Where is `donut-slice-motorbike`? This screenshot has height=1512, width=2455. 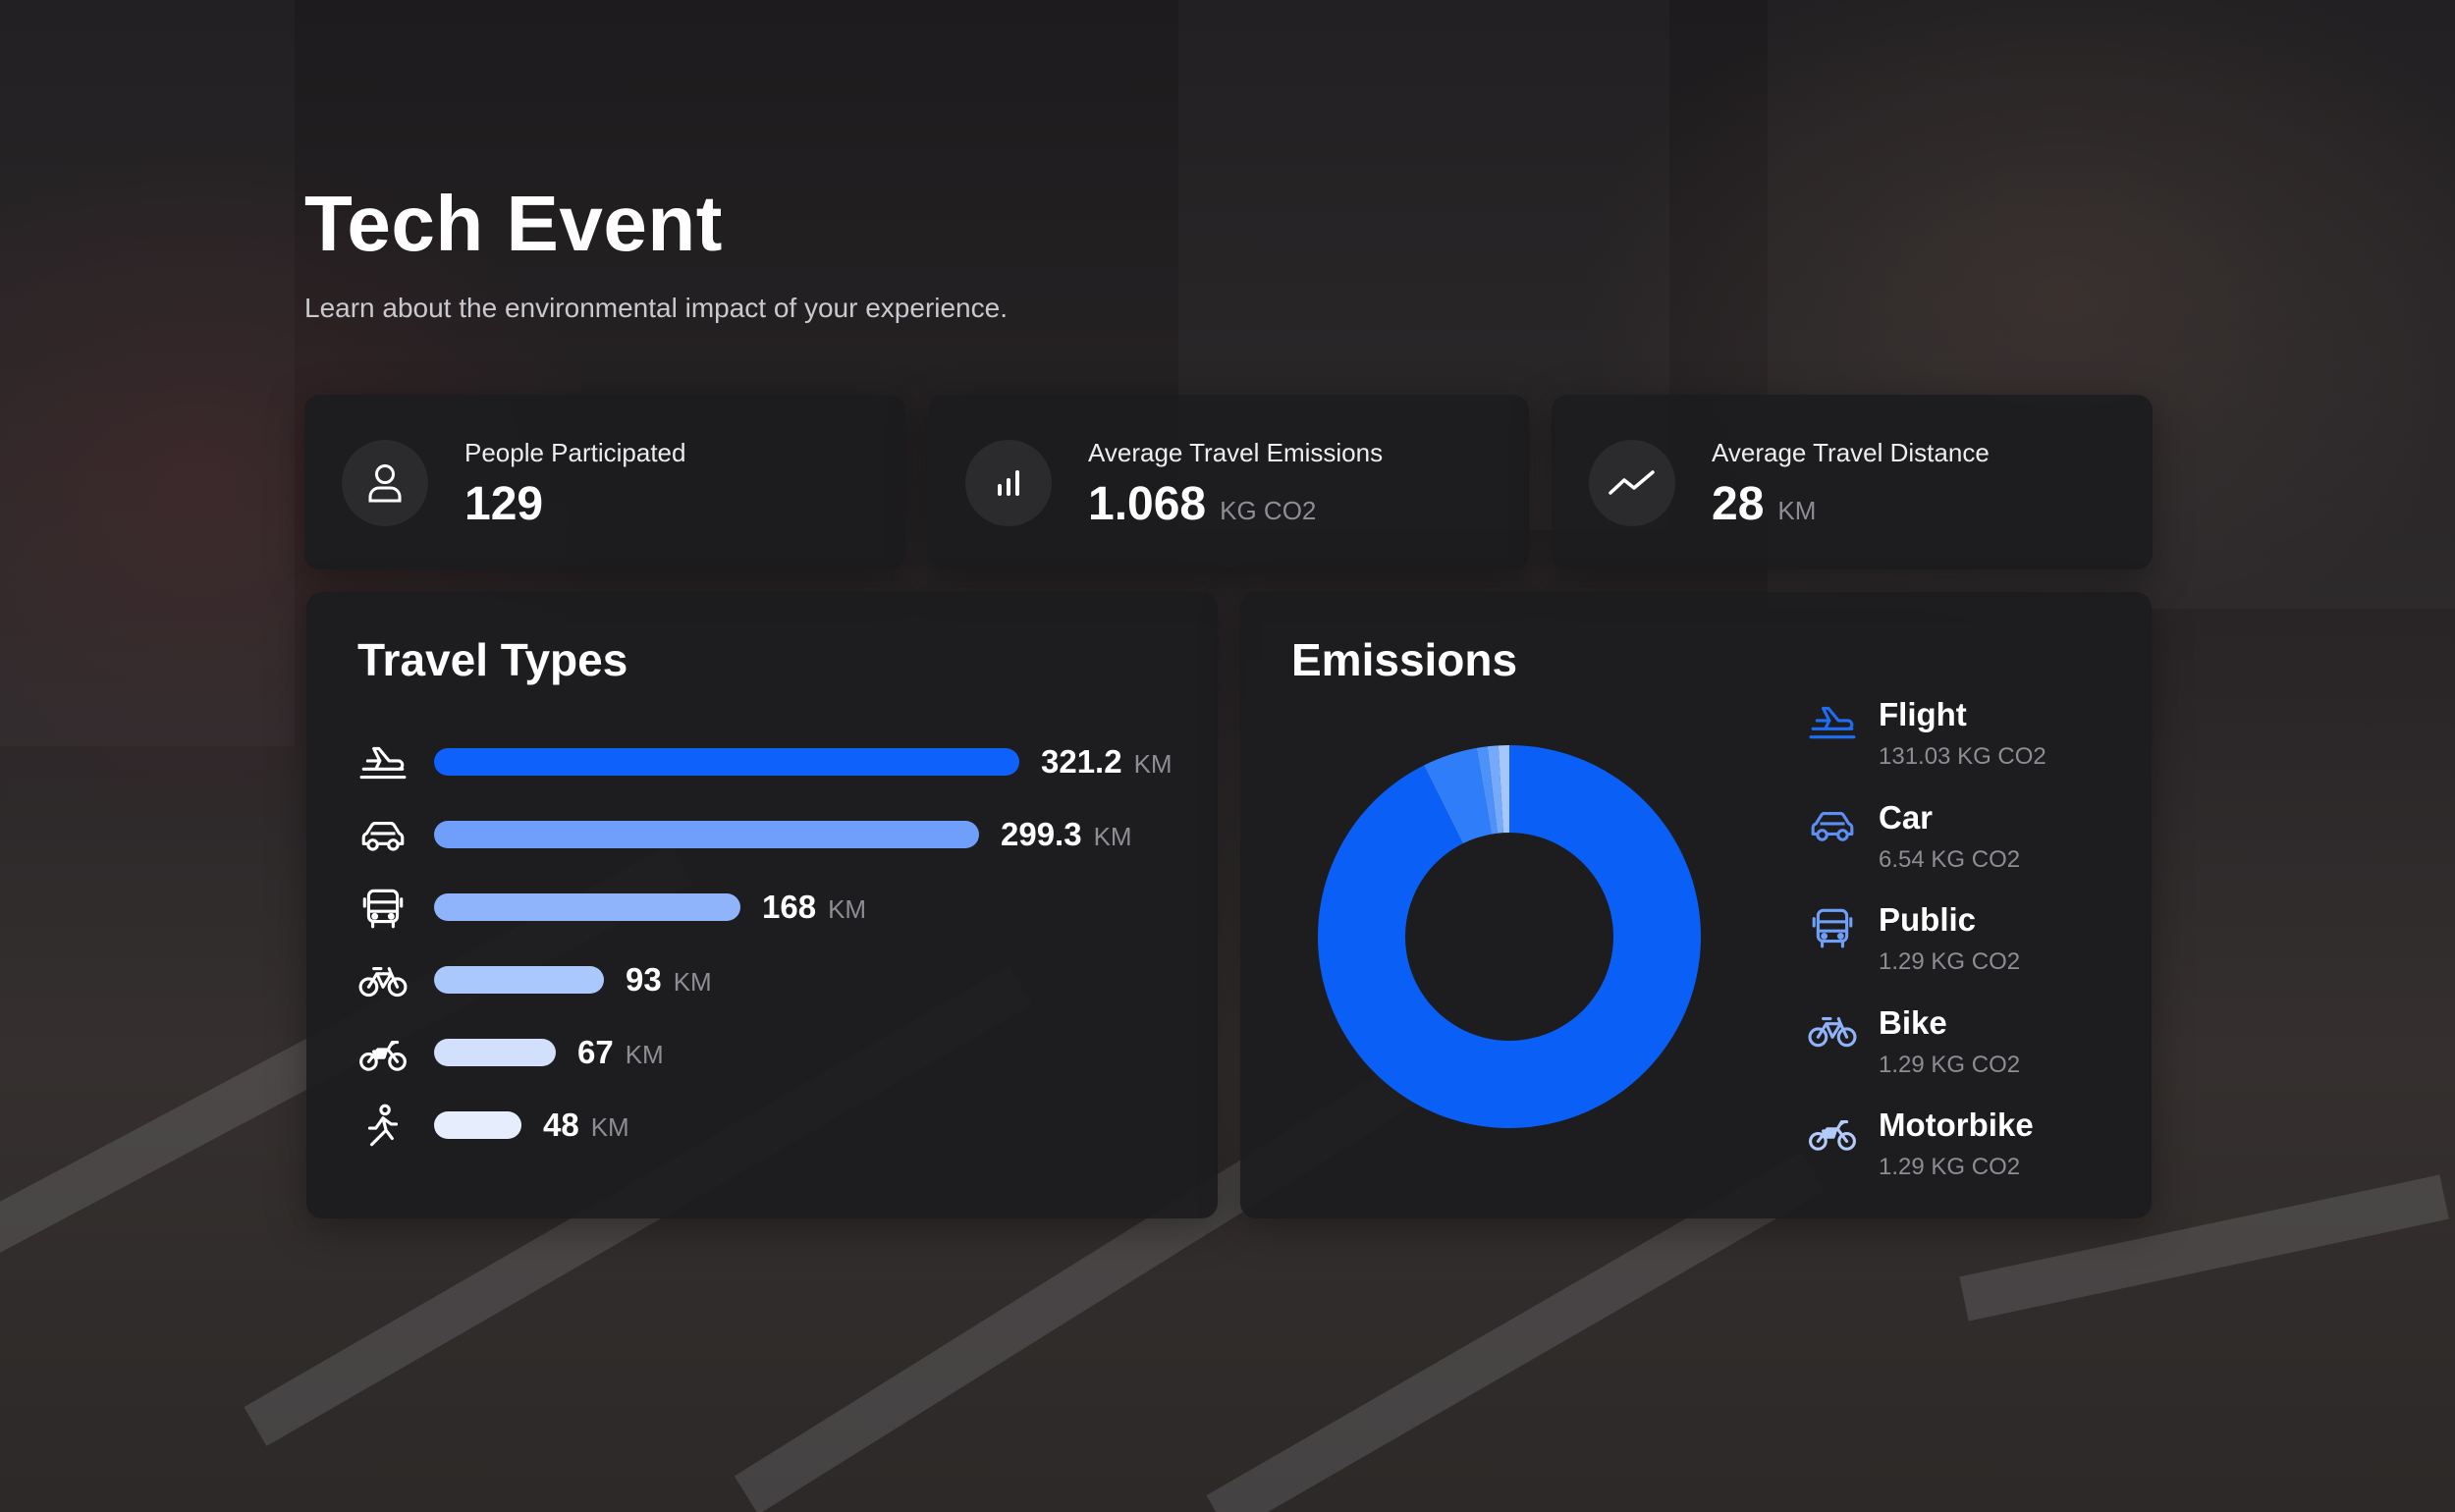 donut-slice-motorbike is located at coordinates (1503, 790).